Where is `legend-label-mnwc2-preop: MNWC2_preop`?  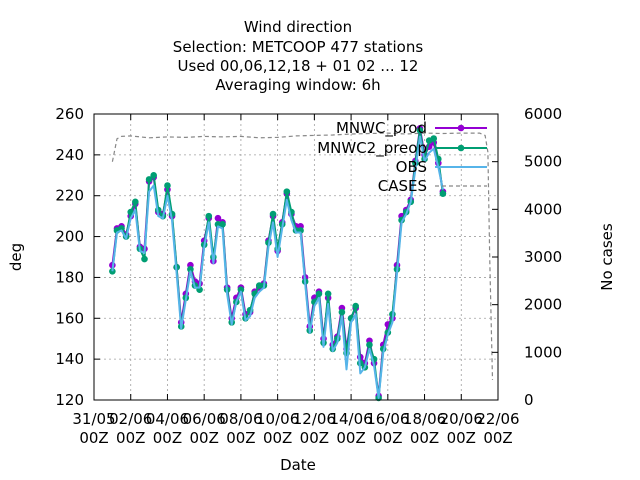
legend-label-mnwc2-preop: MNWC2_preop is located at coordinates (372, 148).